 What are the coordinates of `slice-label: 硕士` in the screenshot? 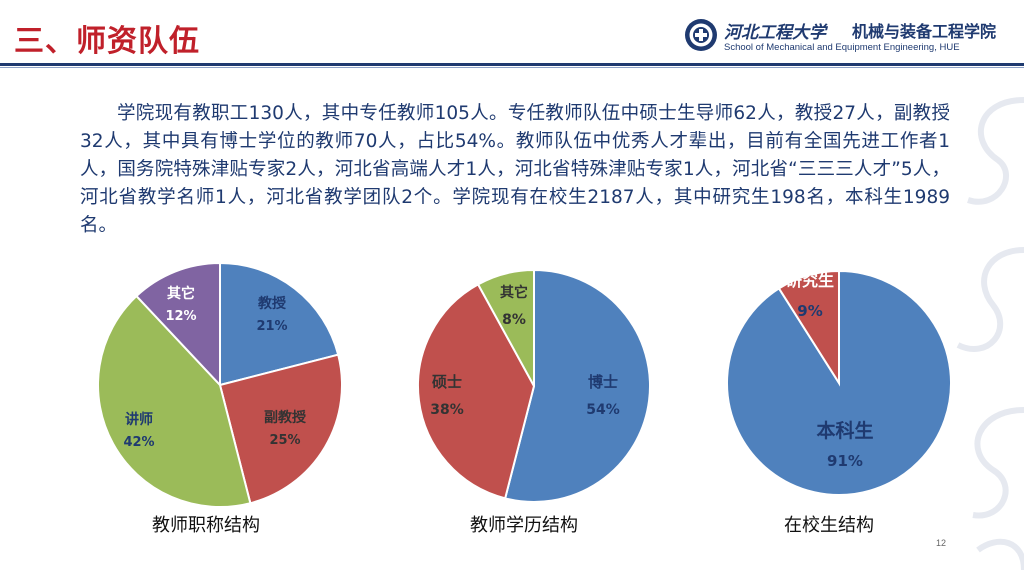 It's located at (447, 382).